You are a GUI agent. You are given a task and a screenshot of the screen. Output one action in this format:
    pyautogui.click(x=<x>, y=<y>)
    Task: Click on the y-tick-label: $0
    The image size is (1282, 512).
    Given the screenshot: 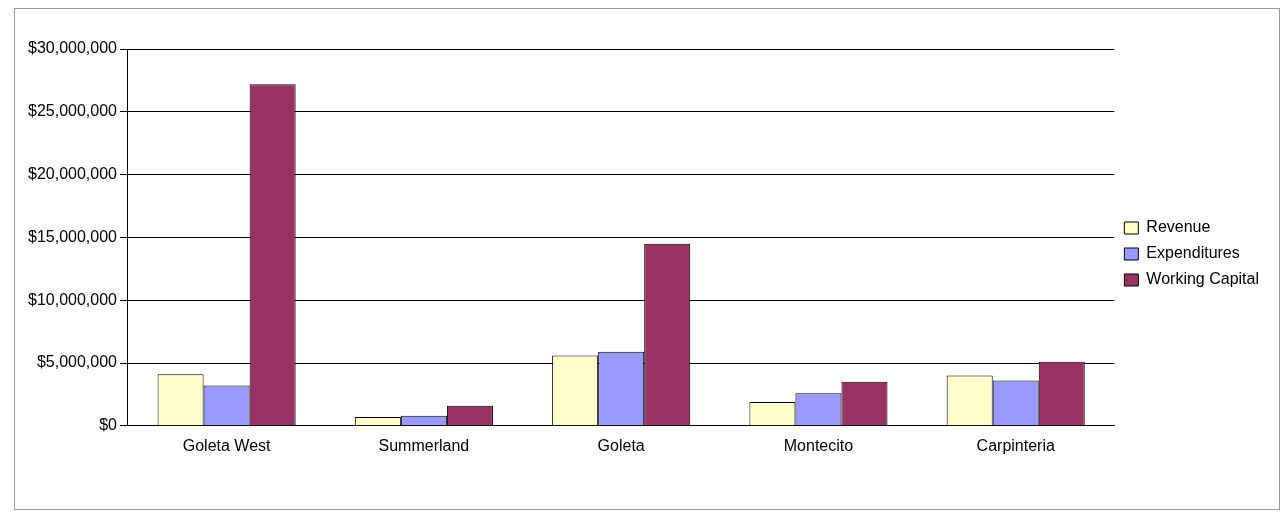 What is the action you would take?
    pyautogui.click(x=108, y=425)
    